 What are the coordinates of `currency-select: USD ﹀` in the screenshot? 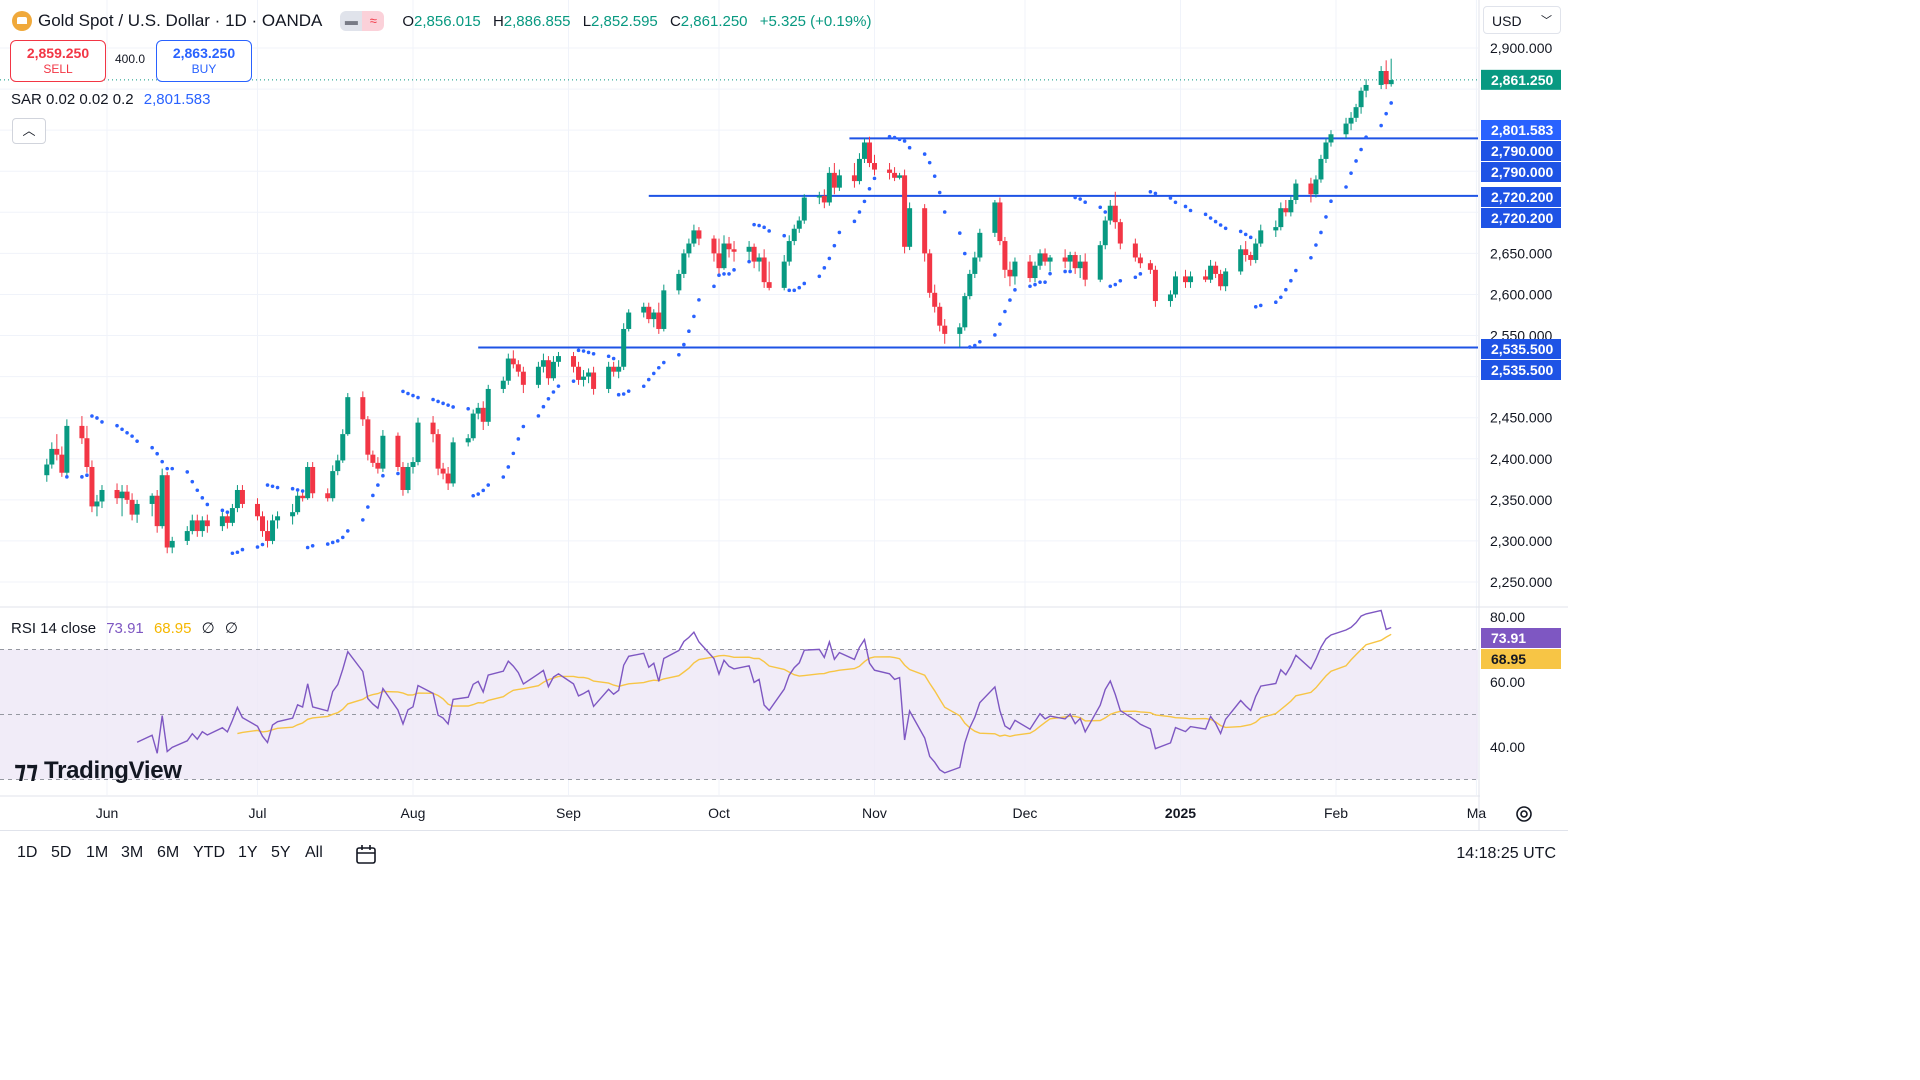 It's located at (1522, 20).